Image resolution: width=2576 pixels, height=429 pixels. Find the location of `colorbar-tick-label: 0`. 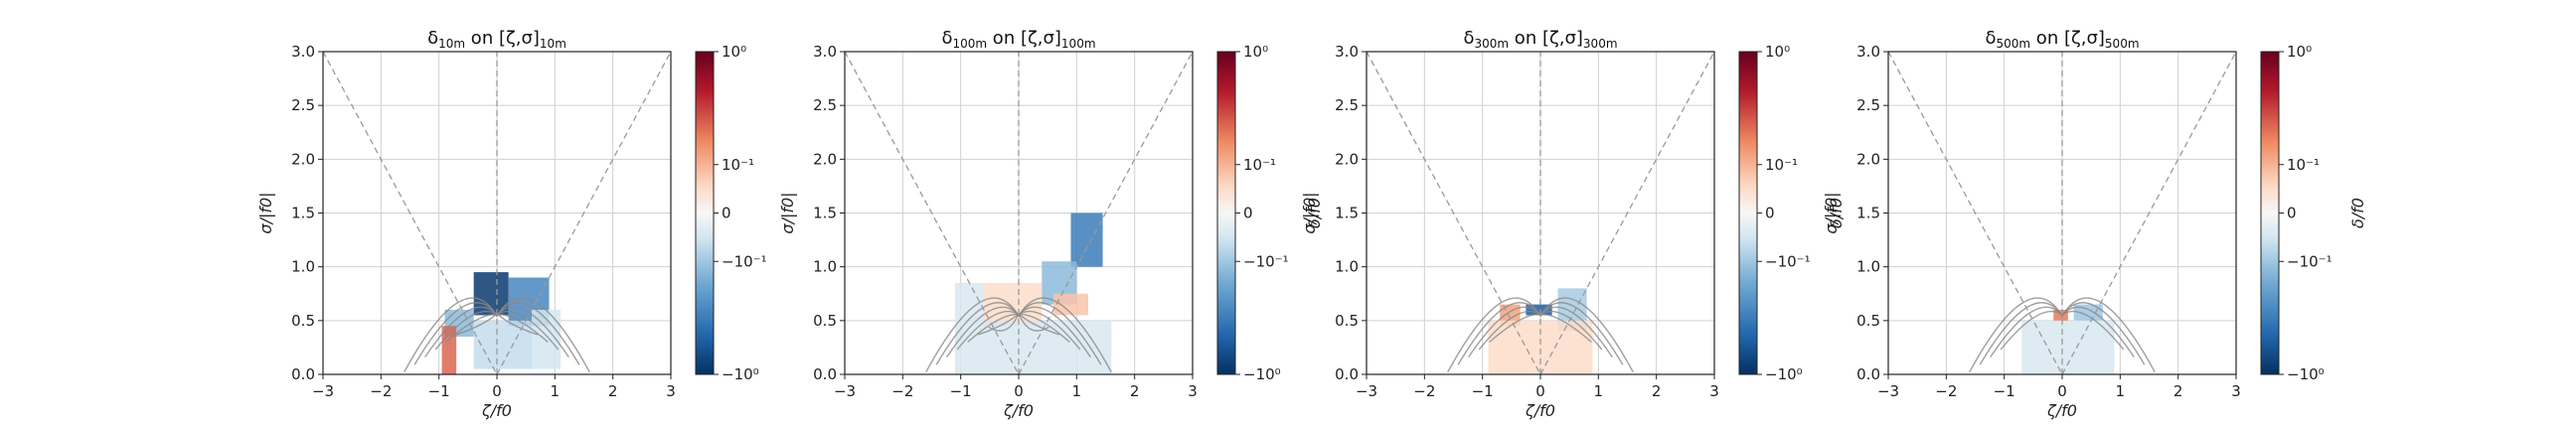

colorbar-tick-label: 0 is located at coordinates (2292, 214).